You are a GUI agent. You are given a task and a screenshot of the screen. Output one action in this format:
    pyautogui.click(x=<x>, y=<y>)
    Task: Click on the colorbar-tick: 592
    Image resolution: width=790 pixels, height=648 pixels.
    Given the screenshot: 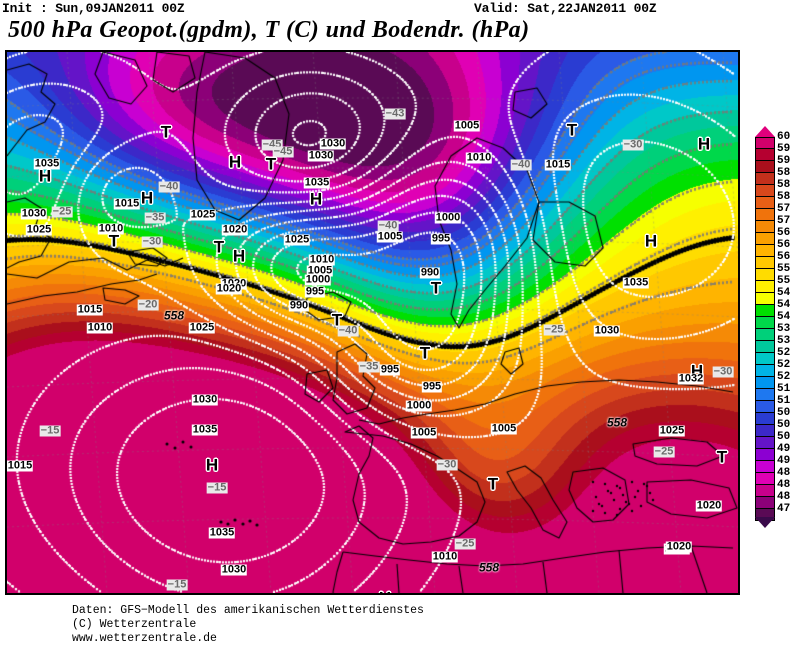 What is the action you would take?
    pyautogui.click(x=783, y=161)
    